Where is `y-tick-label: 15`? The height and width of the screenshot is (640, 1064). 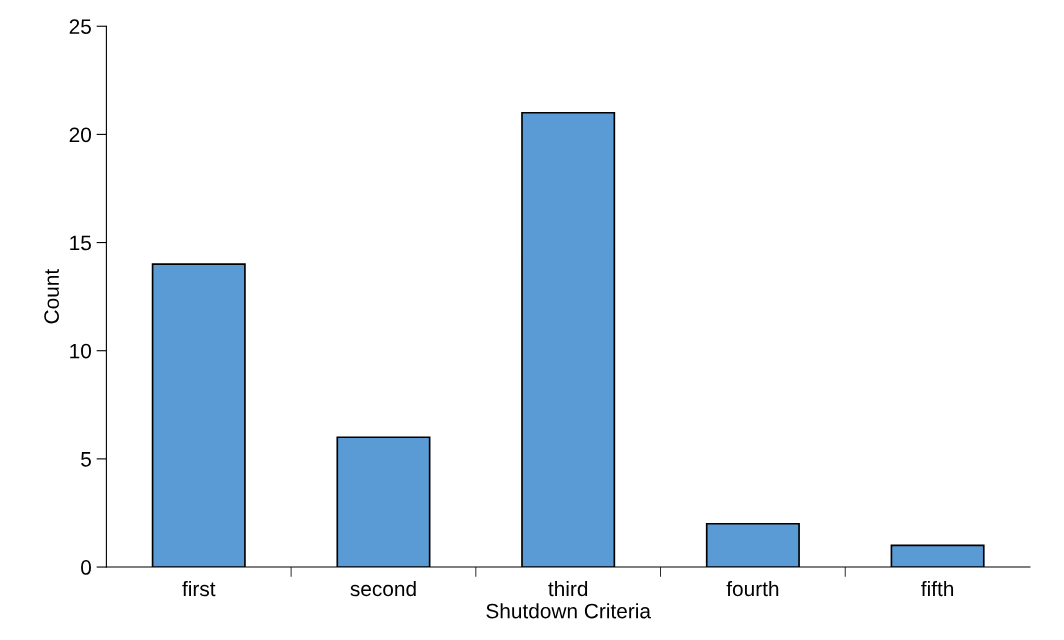
y-tick-label: 15 is located at coordinates (80, 243).